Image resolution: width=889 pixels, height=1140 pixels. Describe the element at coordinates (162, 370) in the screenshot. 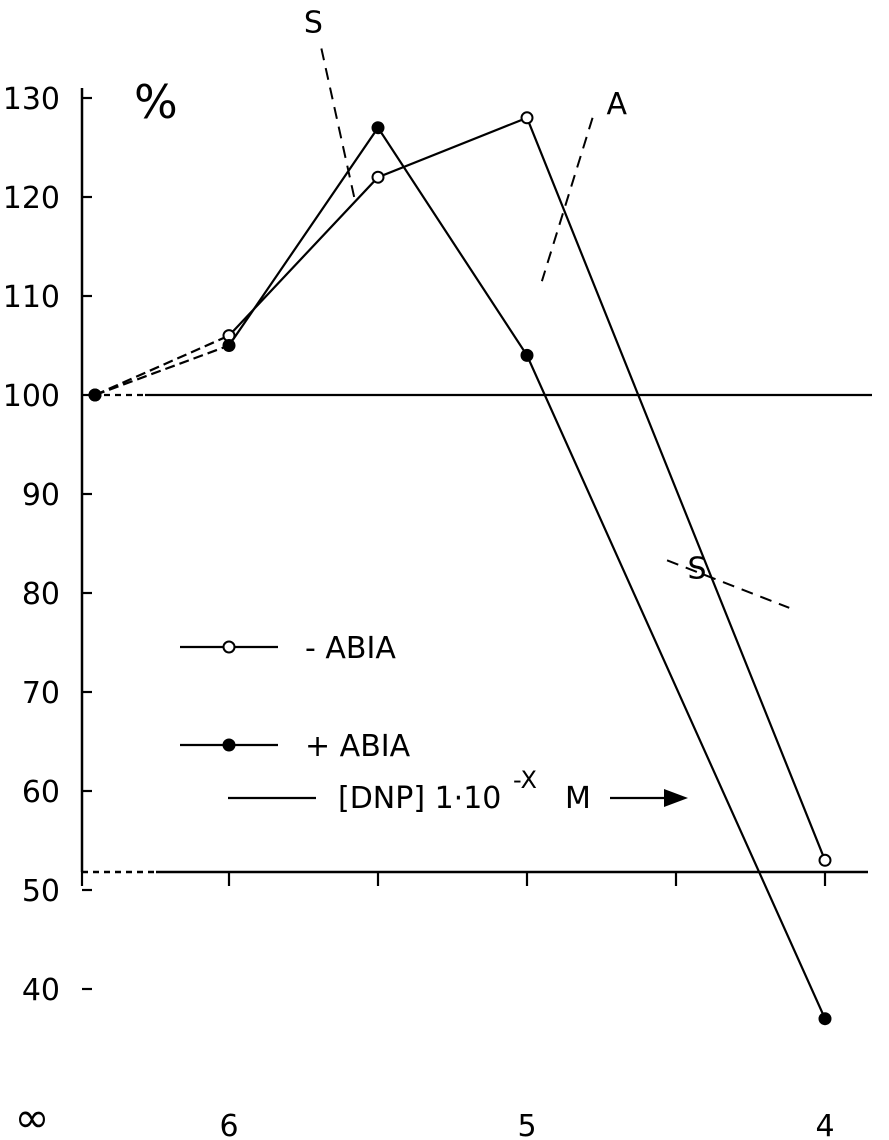

I see `abia-plus-series-connector` at that location.